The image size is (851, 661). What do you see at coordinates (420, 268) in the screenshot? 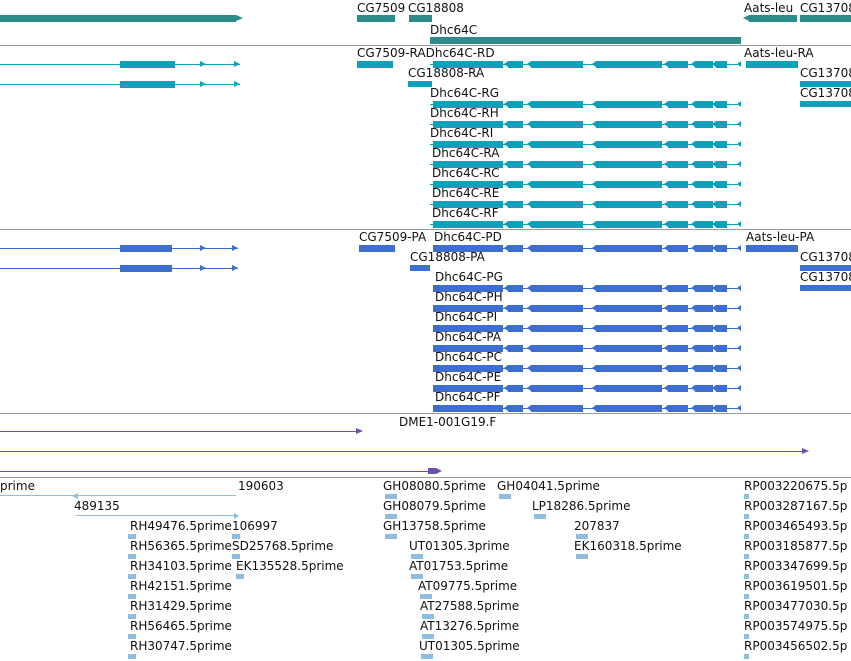
I see `protein-cg18808-pa` at bounding box center [420, 268].